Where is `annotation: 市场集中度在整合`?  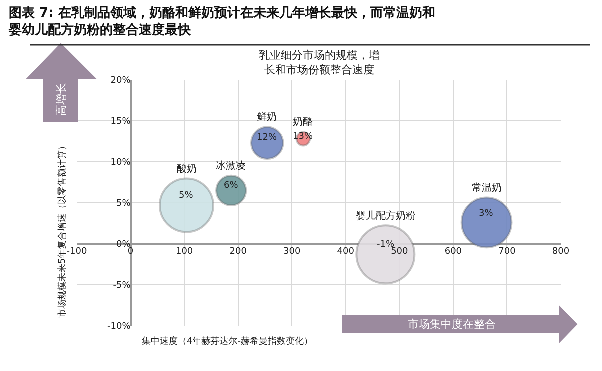 annotation: 市场集中度在整合 is located at coordinates (452, 324).